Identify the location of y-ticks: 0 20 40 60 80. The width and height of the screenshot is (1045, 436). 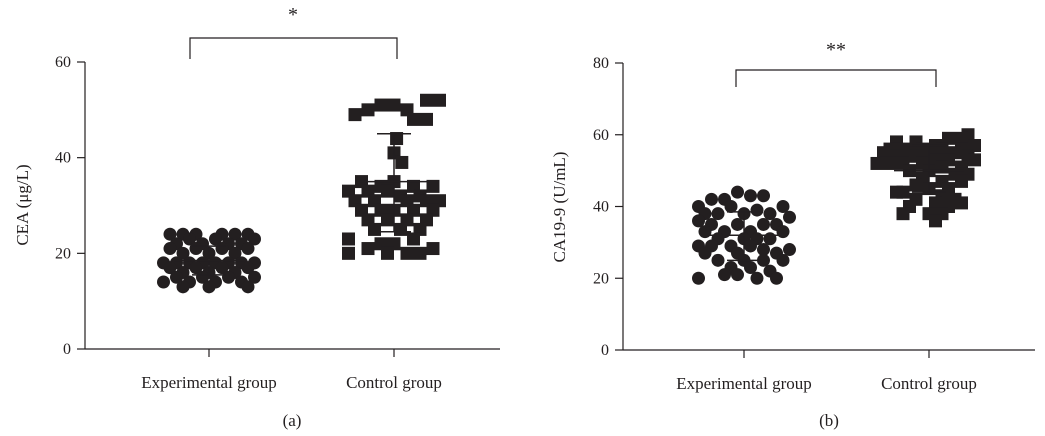
(608, 207).